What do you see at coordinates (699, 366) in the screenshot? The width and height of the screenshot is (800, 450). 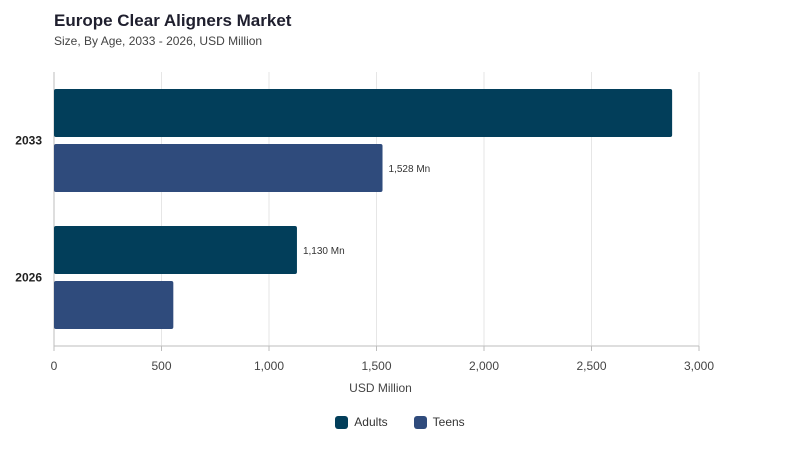 I see `x-tick-label: 3,000` at bounding box center [699, 366].